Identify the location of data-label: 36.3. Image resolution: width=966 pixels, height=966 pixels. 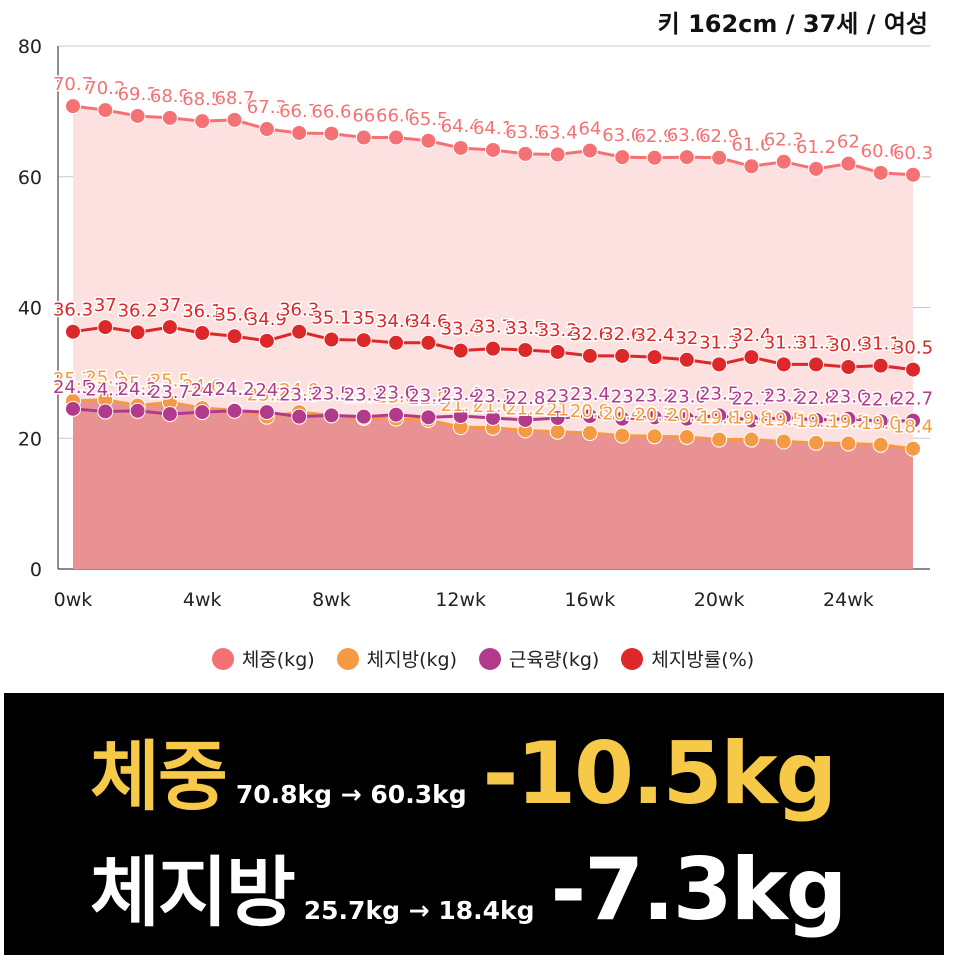
(73, 310).